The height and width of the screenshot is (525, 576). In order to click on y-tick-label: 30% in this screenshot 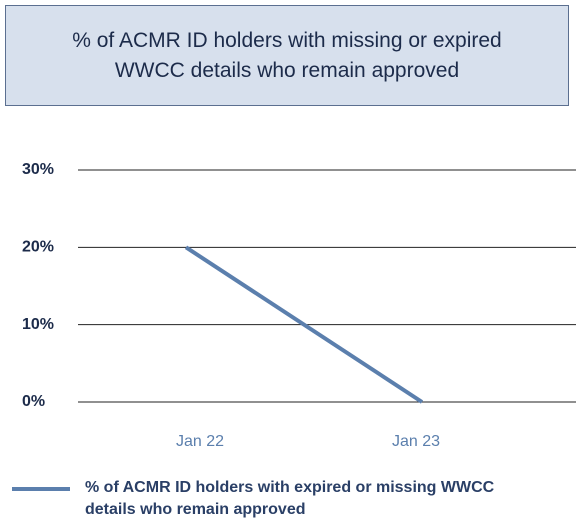, I will do `click(38, 169)`.